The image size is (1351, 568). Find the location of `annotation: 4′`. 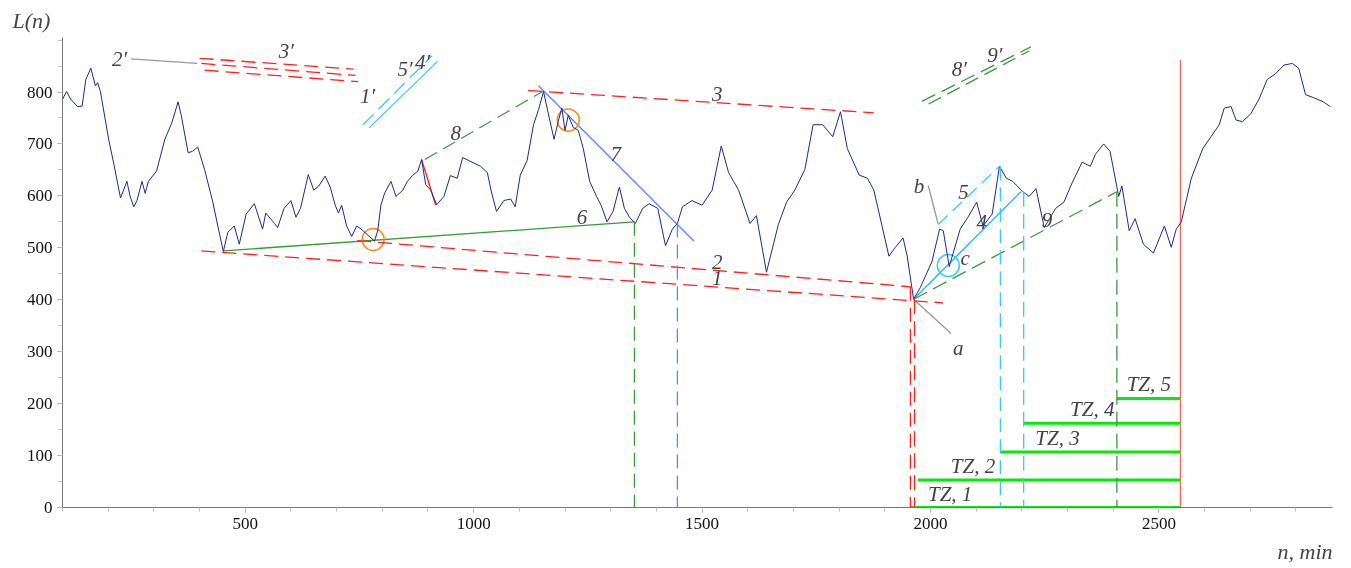

annotation: 4′ is located at coordinates (422, 61).